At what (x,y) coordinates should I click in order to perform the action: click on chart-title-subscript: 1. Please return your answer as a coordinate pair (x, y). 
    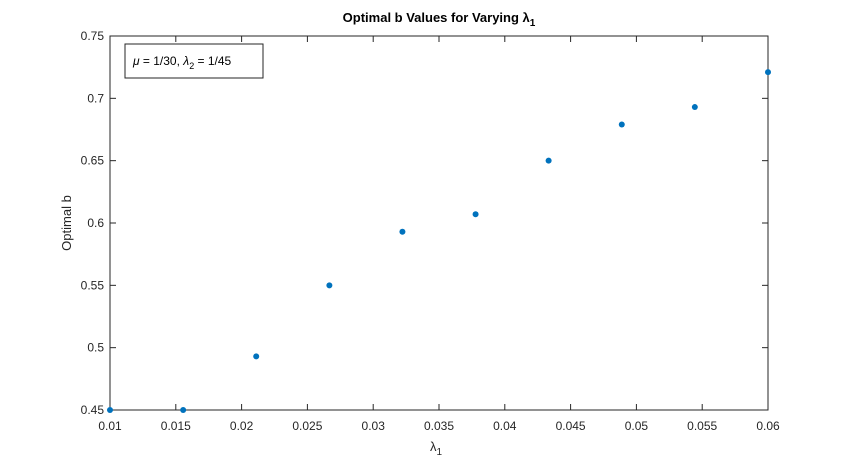
    Looking at the image, I should click on (533, 23).